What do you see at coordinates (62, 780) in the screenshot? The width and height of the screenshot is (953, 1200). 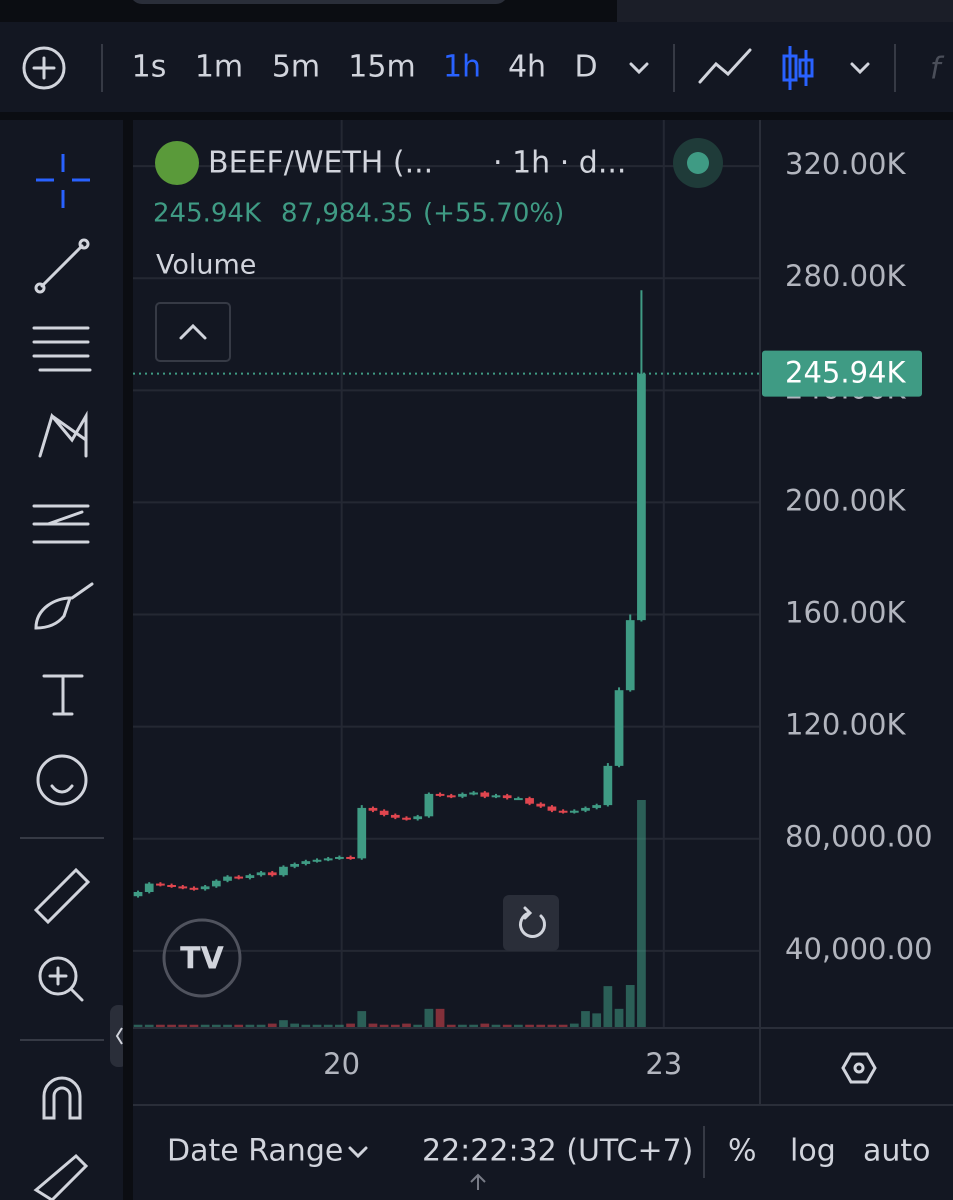 I see `emoji-tool` at bounding box center [62, 780].